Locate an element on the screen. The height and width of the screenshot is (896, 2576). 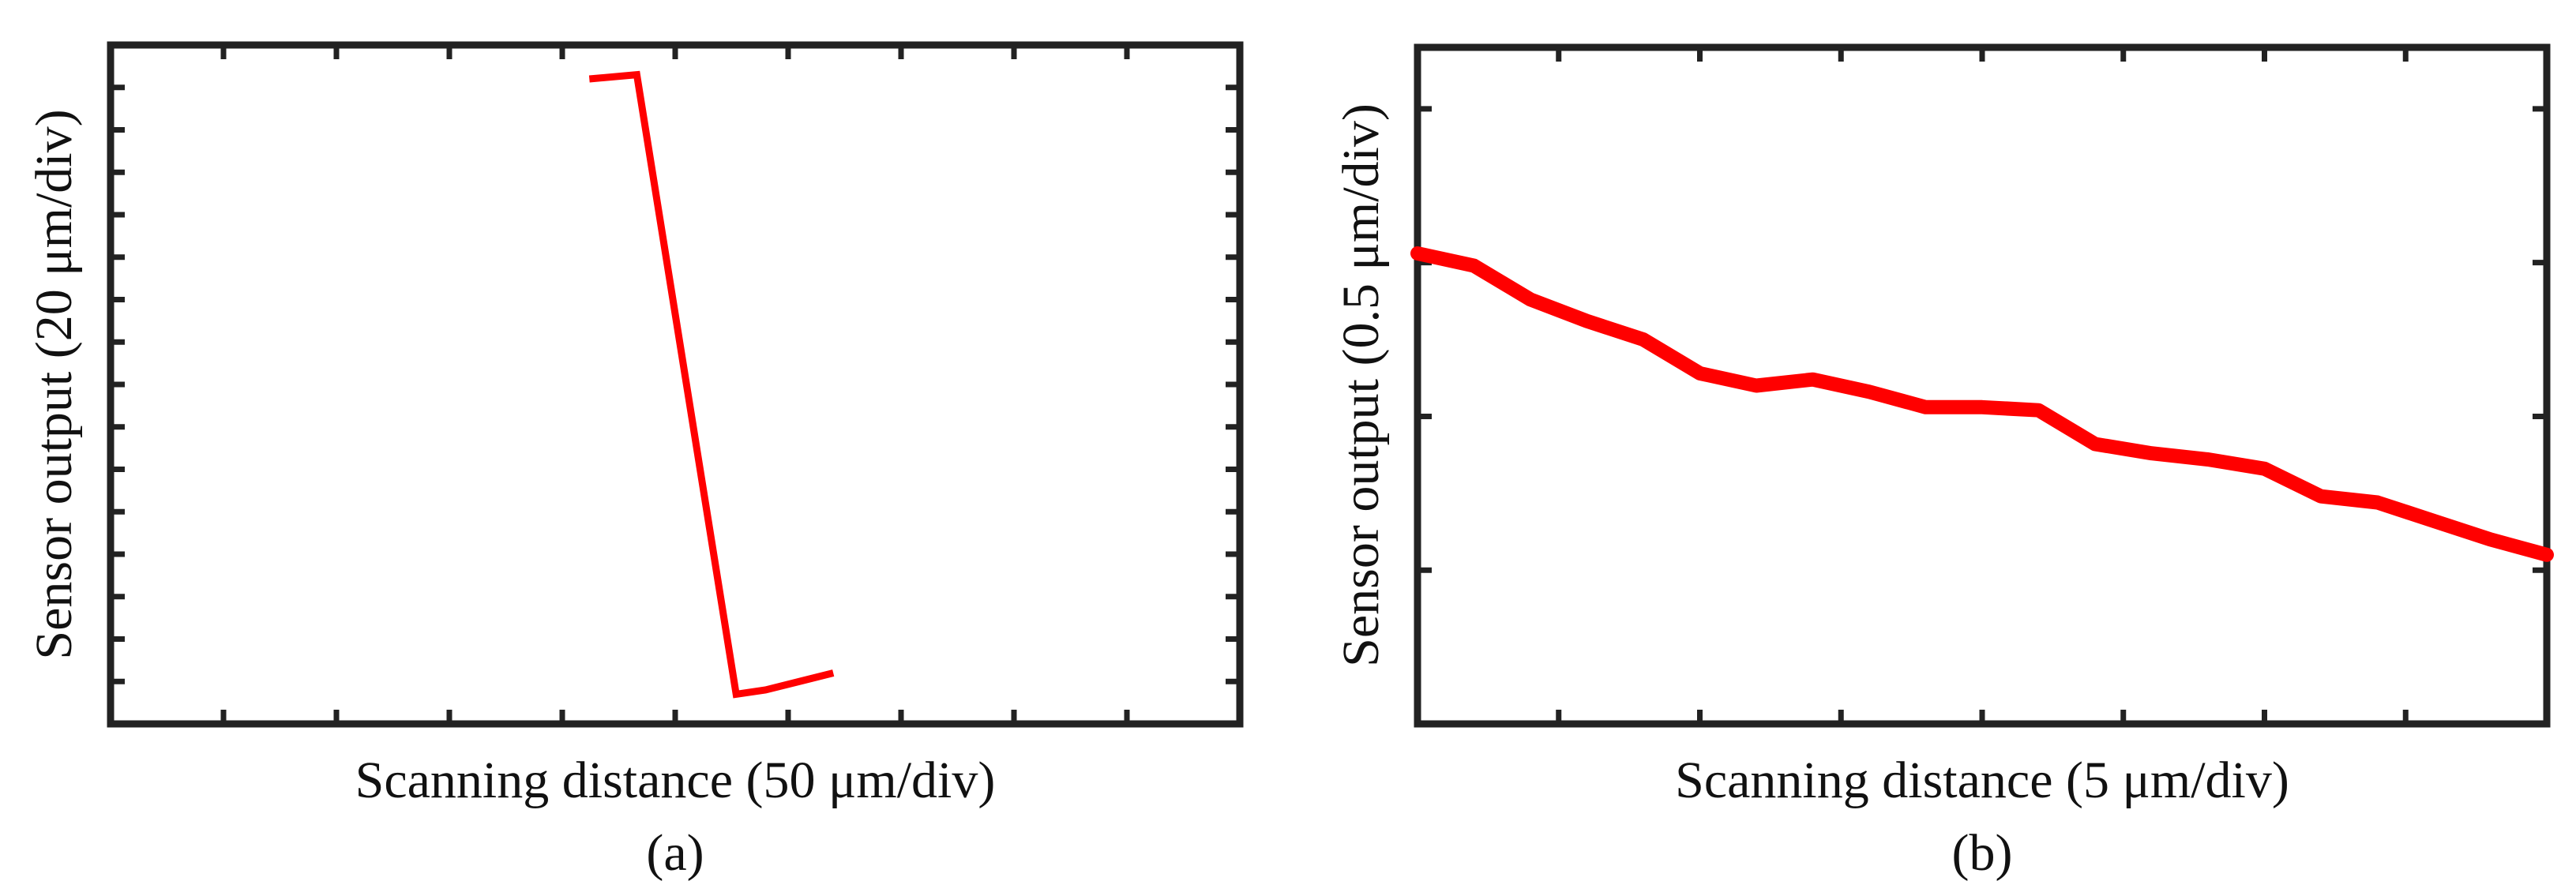
y-axis-label-b: Sensor output (0.5 μm/div) is located at coordinates (1361, 385).